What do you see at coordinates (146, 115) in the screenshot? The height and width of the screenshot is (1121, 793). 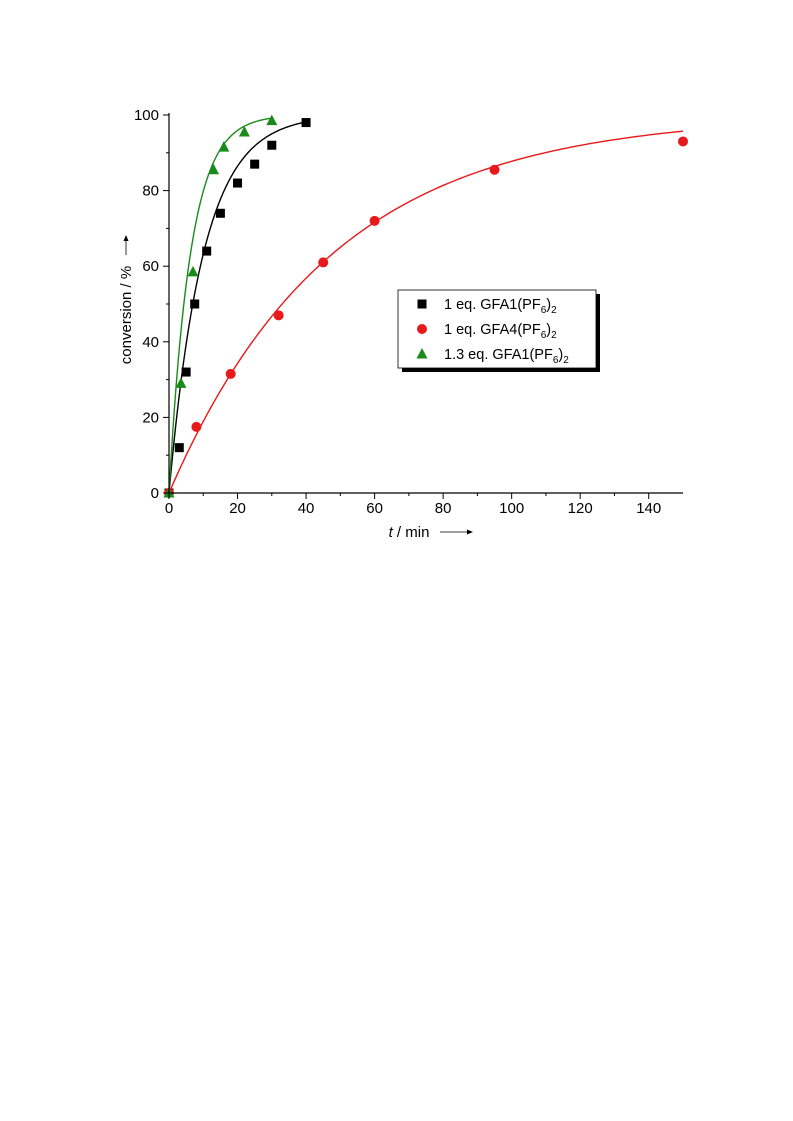 I see `y-tick-label: 100` at bounding box center [146, 115].